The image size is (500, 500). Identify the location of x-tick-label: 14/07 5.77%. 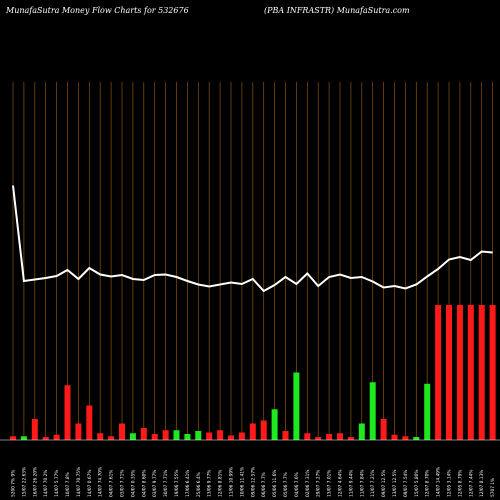
(57, 483).